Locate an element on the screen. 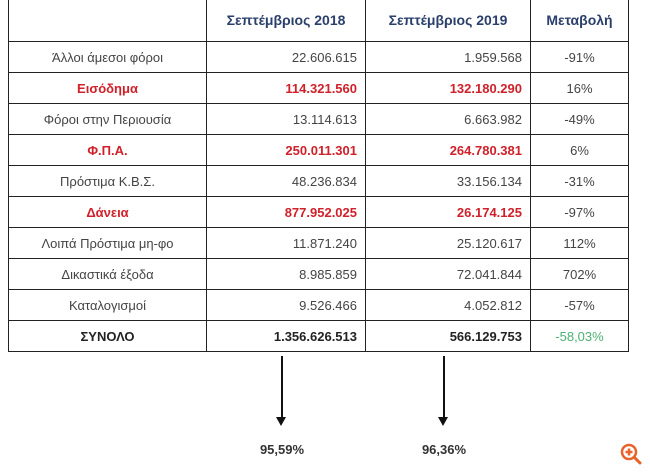 The width and height of the screenshot is (650, 475). change-value: 6% is located at coordinates (579, 150).